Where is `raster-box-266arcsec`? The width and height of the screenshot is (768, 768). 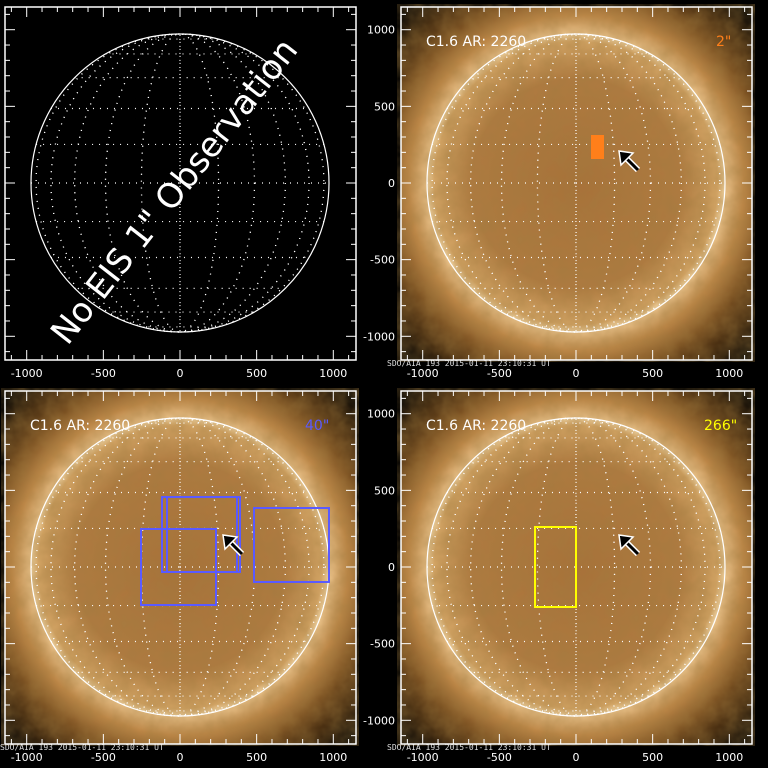 raster-box-266arcsec is located at coordinates (555, 567).